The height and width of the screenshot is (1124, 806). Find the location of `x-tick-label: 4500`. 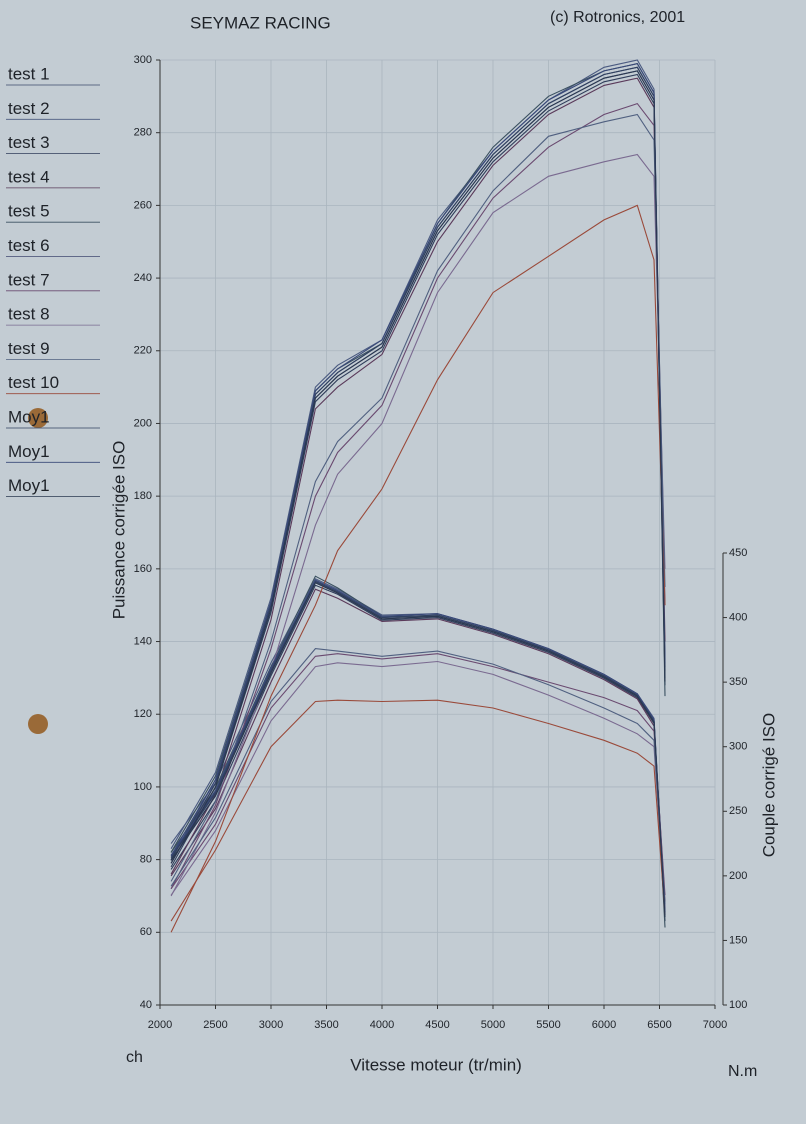

x-tick-label: 4500 is located at coordinates (437, 1025).